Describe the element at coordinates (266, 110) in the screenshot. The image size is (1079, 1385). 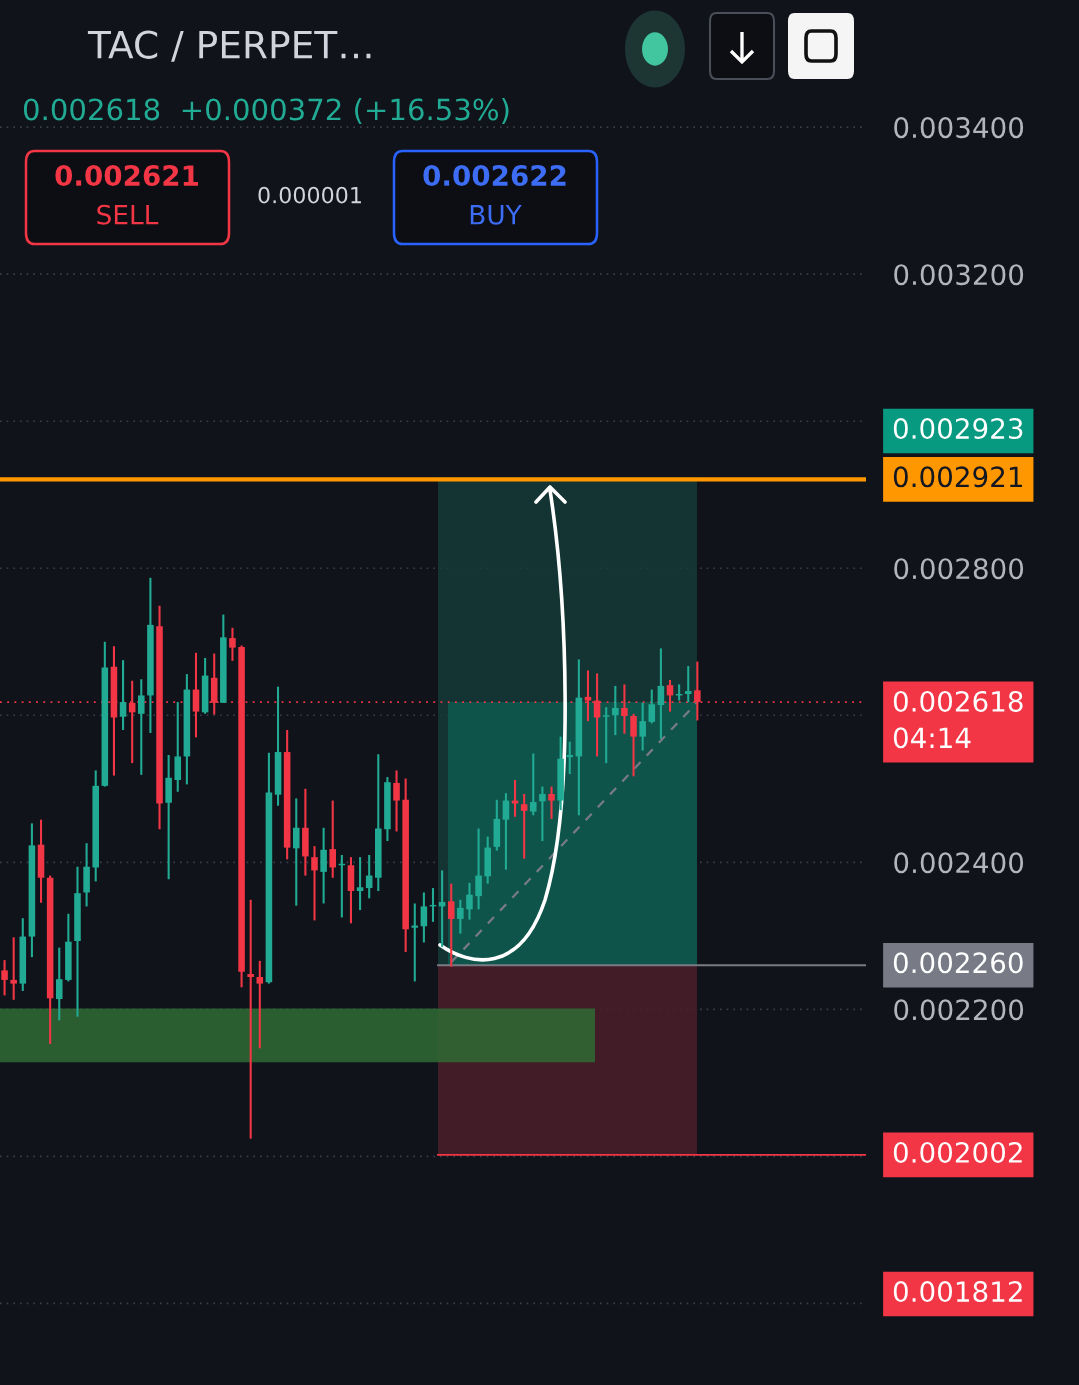
I see `text: 0.002618 +0.000372 (+16.53%)` at that location.